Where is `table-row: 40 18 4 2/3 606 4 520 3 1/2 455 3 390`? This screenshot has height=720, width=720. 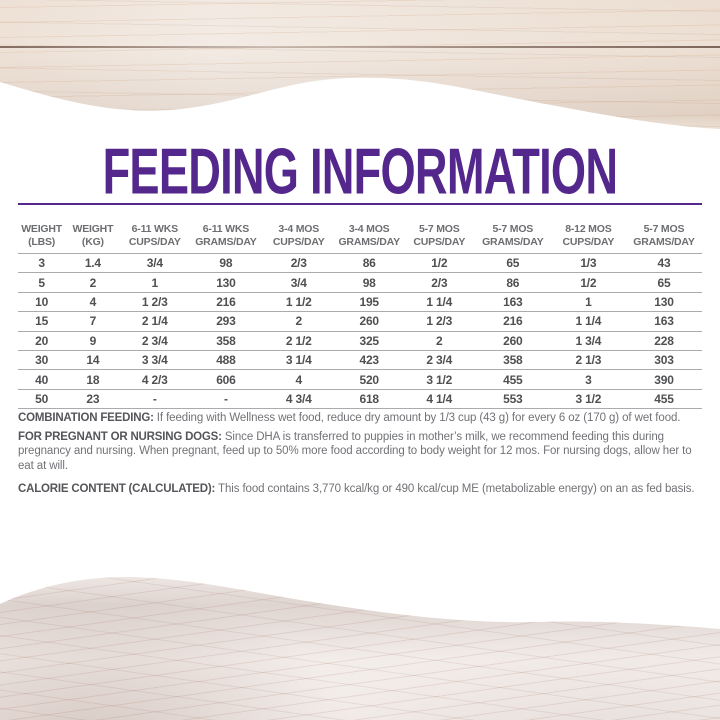
table-row: 40 18 4 2/3 606 4 520 3 1/2 455 3 390 is located at coordinates (360, 380).